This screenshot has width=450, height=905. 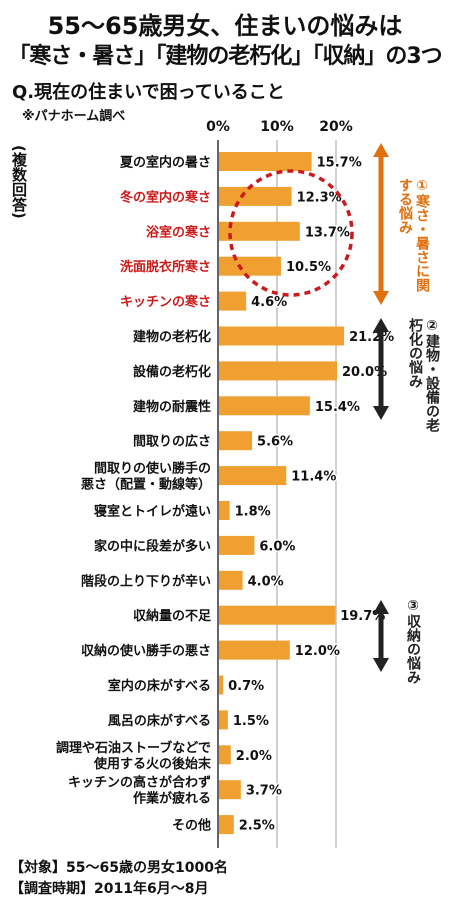 What do you see at coordinates (172, 337) in the screenshot?
I see `category-label: 建物の老朽化` at bounding box center [172, 337].